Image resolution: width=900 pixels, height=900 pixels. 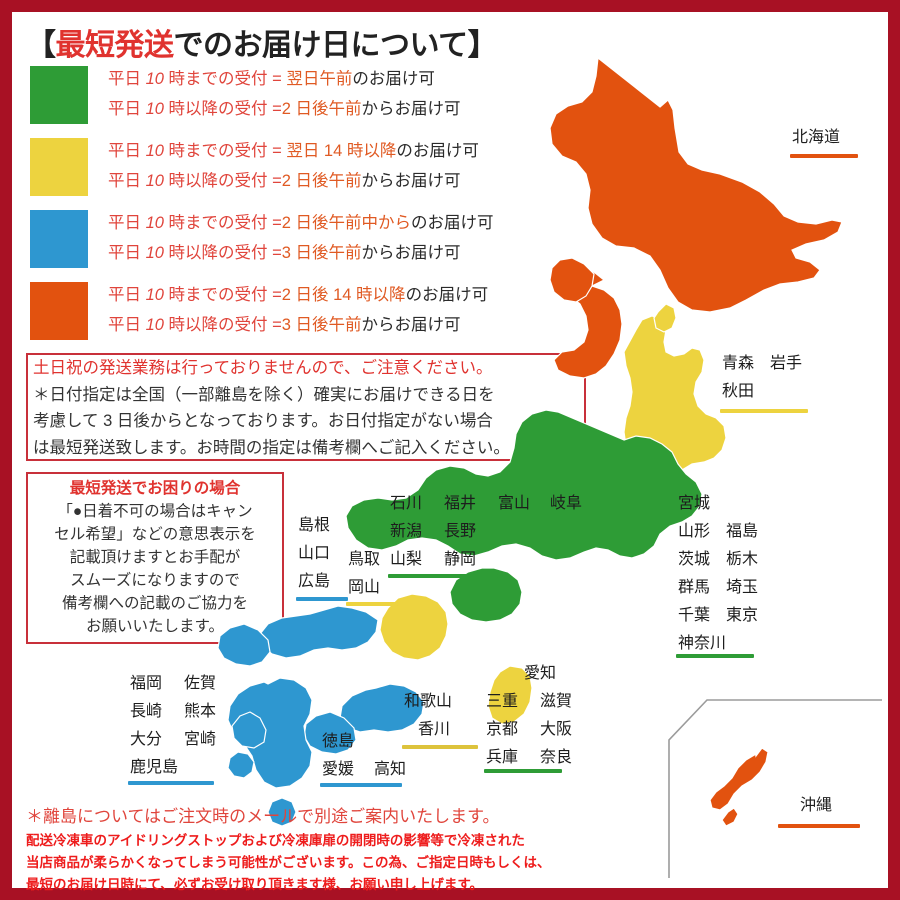 I want to click on okinawa-inset-frame, so click(x=775, y=788).